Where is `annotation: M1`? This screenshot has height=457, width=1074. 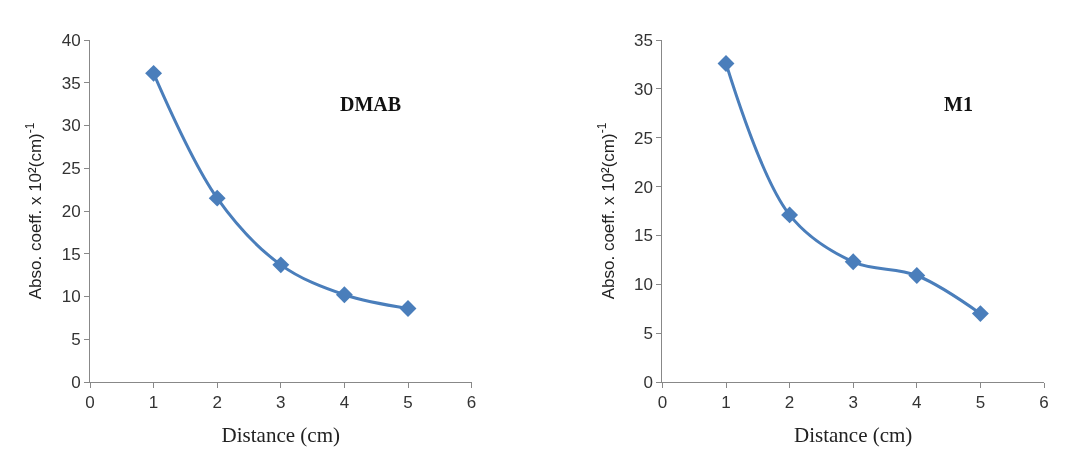
annotation: M1 is located at coordinates (958, 104).